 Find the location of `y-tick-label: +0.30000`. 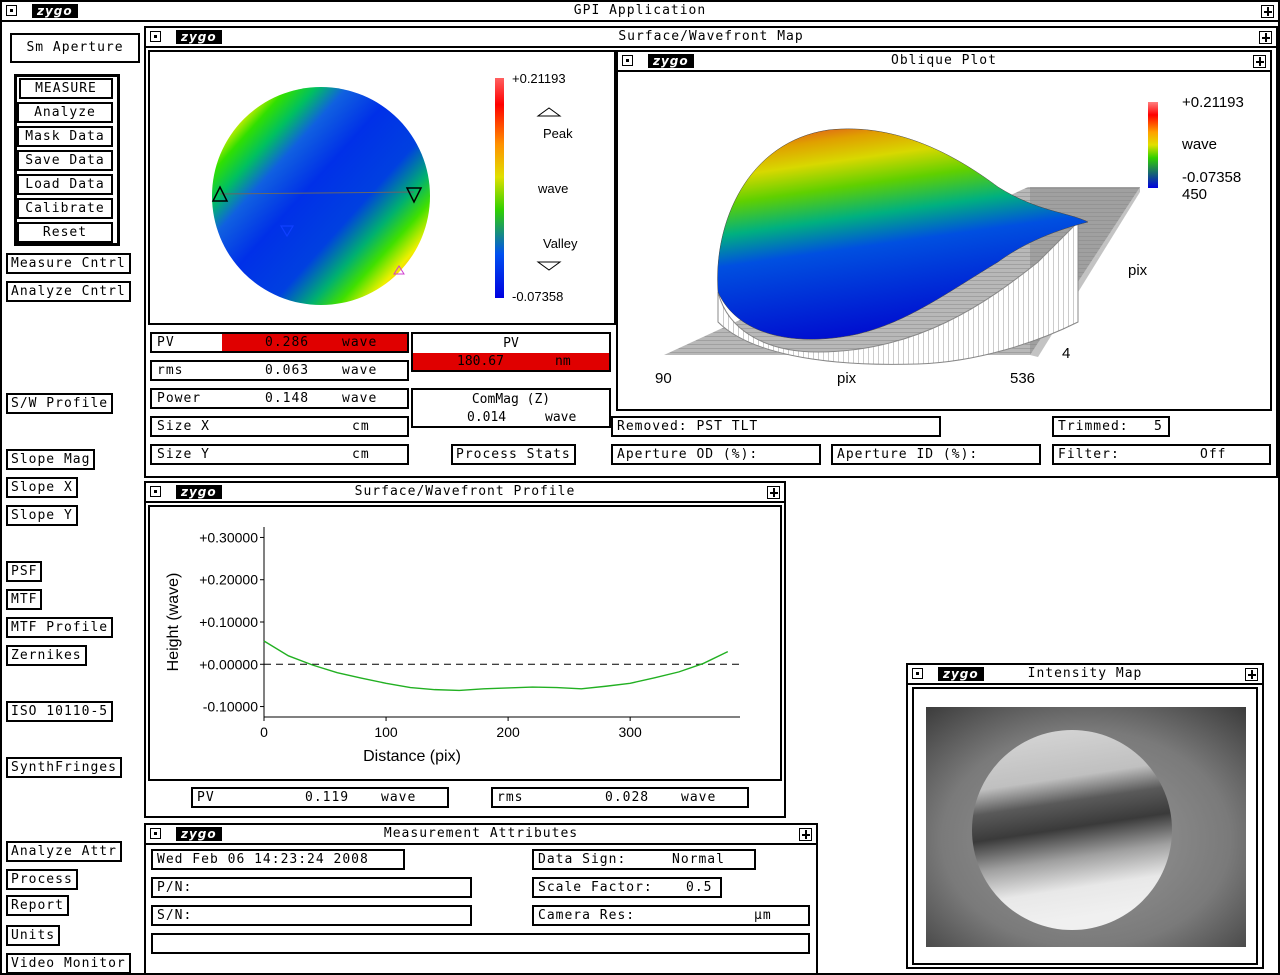

y-tick-label: +0.30000 is located at coordinates (228, 537).